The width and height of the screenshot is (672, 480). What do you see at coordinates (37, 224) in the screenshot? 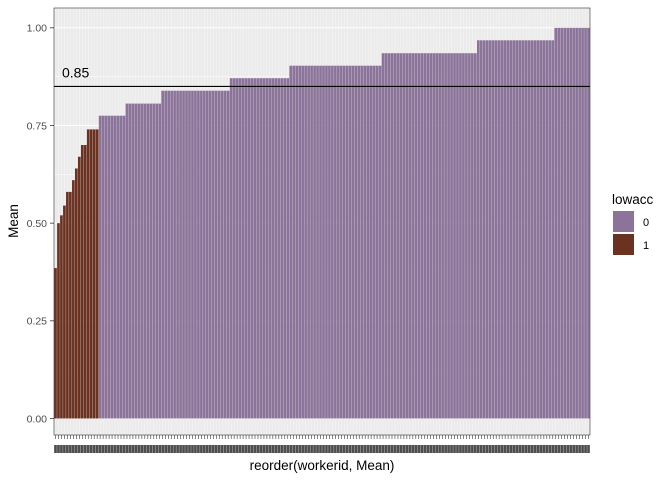
I see `y-tick-label: 0.50` at bounding box center [37, 224].